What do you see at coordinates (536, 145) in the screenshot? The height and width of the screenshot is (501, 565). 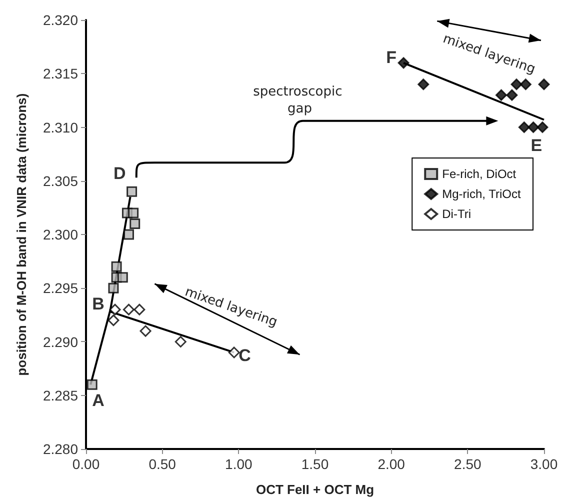 I see `annotation: E` at bounding box center [536, 145].